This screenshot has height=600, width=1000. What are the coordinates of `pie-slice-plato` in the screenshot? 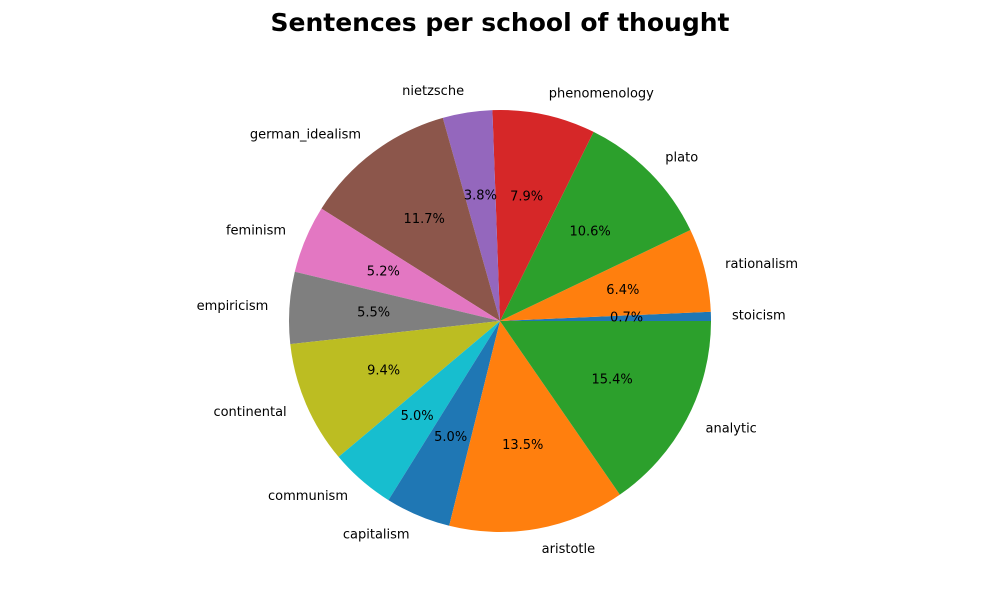 It's located at (595, 226).